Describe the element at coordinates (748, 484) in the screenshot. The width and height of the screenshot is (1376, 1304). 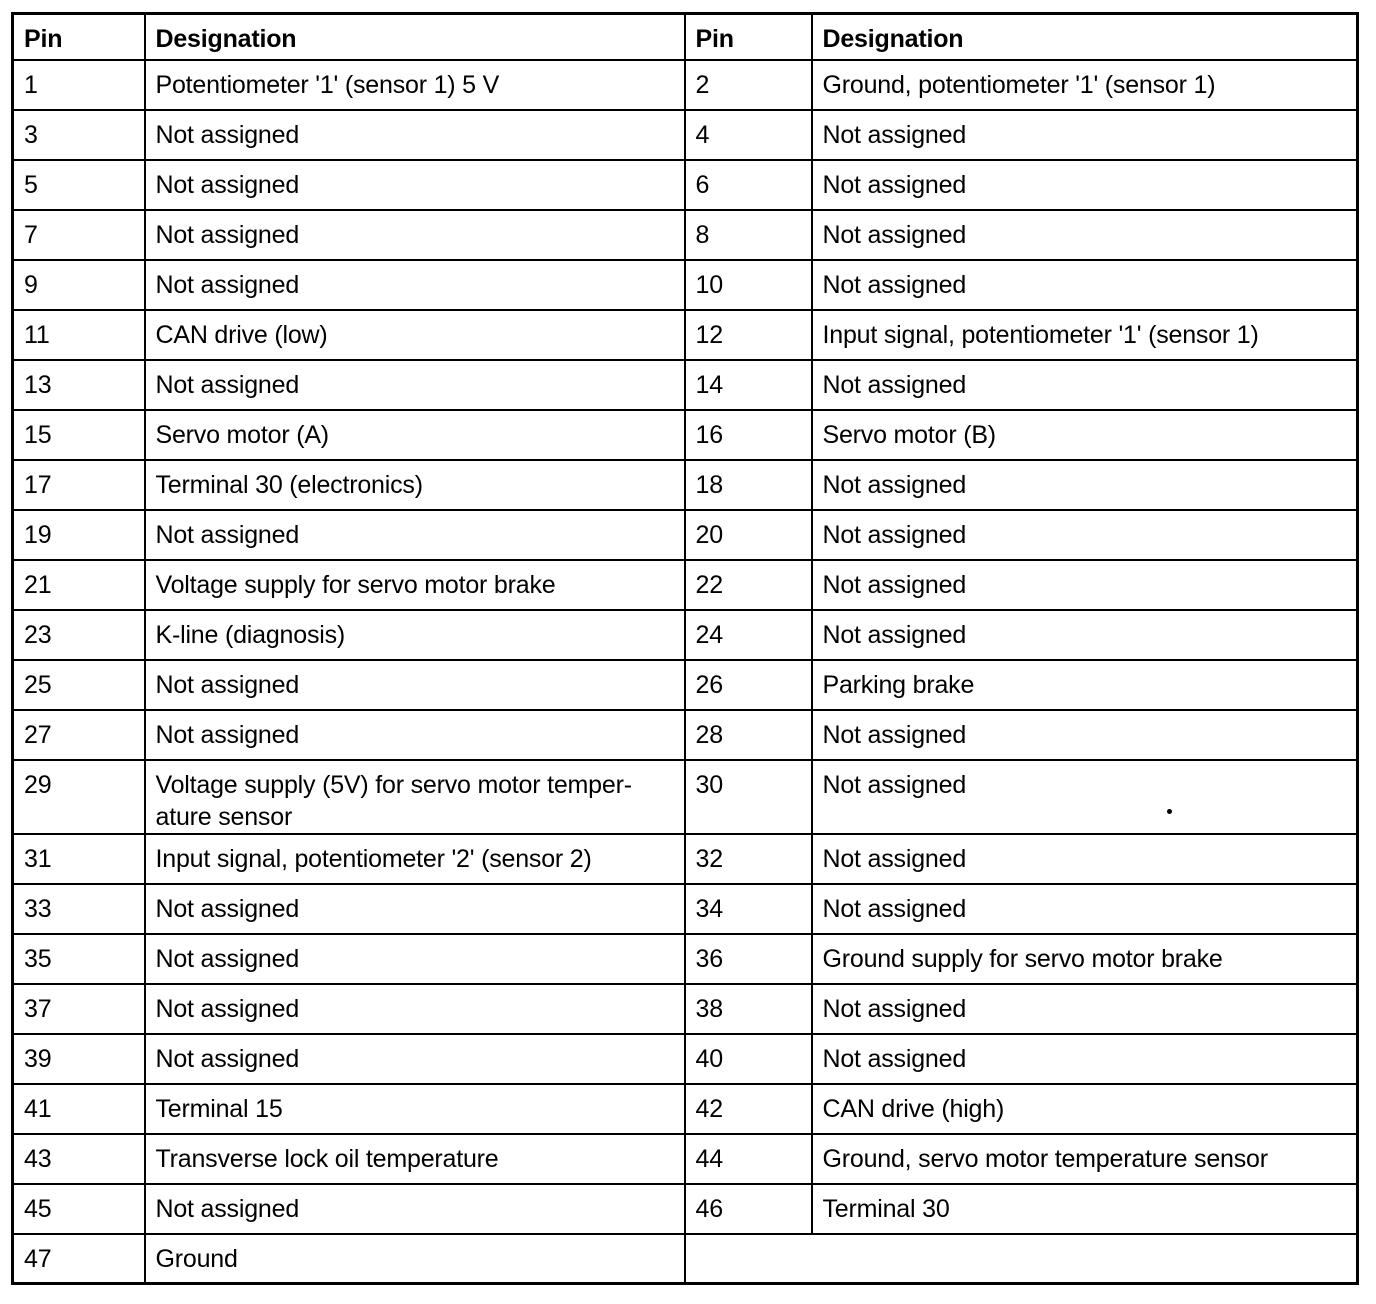
I see `pin-cell: 18` at that location.